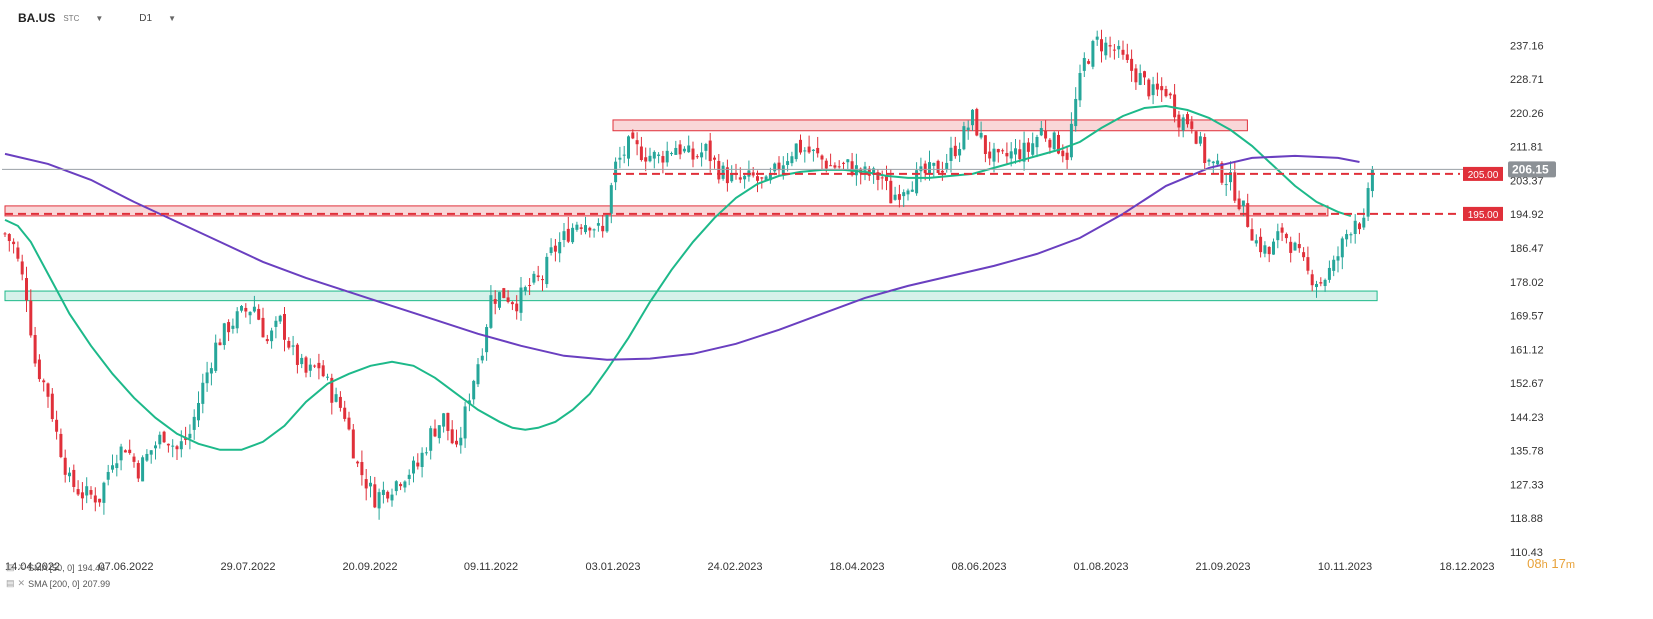 The height and width of the screenshot is (619, 1653). I want to click on timeframe-label: D1, so click(146, 18).